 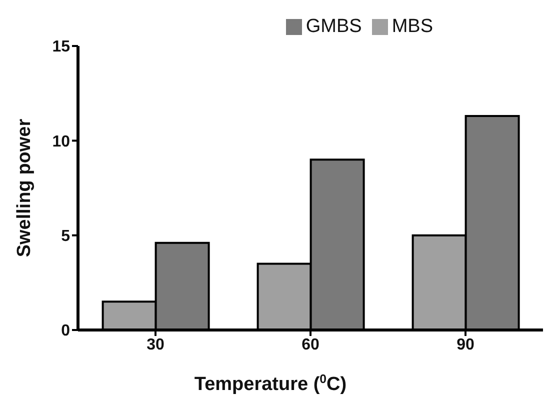 What do you see at coordinates (24, 188) in the screenshot?
I see `y-axis-title: Swelling power` at bounding box center [24, 188].